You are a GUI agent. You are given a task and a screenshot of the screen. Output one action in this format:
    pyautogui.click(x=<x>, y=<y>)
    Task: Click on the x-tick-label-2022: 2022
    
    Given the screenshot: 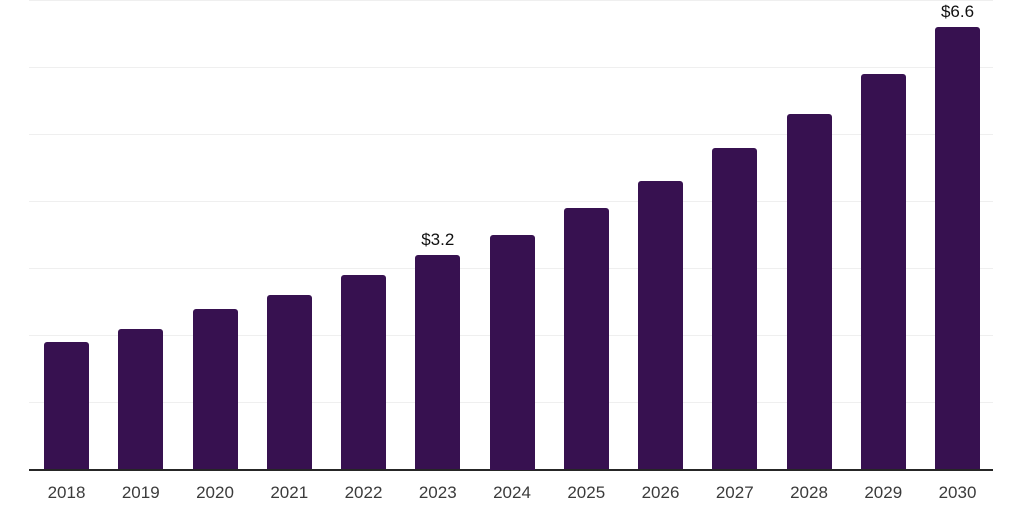 What is the action you would take?
    pyautogui.click(x=363, y=492)
    